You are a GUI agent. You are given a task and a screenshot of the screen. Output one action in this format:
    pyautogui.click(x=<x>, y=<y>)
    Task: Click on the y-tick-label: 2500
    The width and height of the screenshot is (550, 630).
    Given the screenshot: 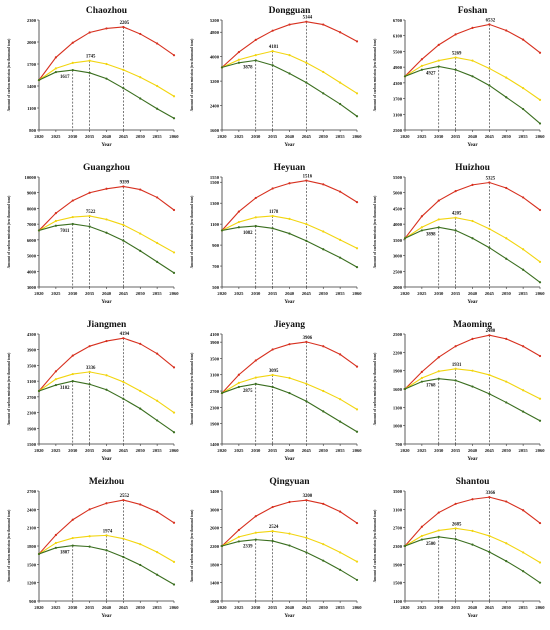 What is the action you would take?
    pyautogui.click(x=398, y=271)
    